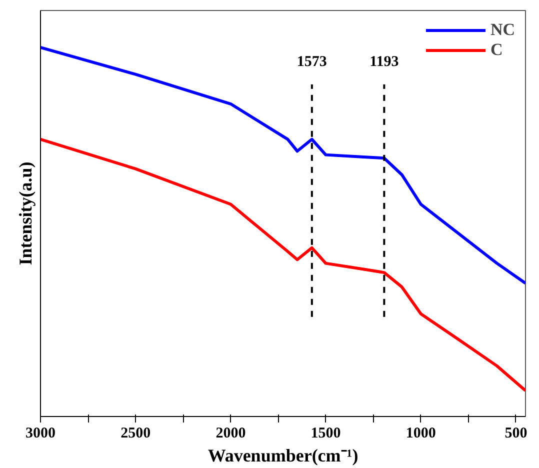 Image resolution: width=539 pixels, height=468 pixels. What do you see at coordinates (26, 214) in the screenshot?
I see `y-axis-title: Intensity(a.u)` at bounding box center [26, 214].